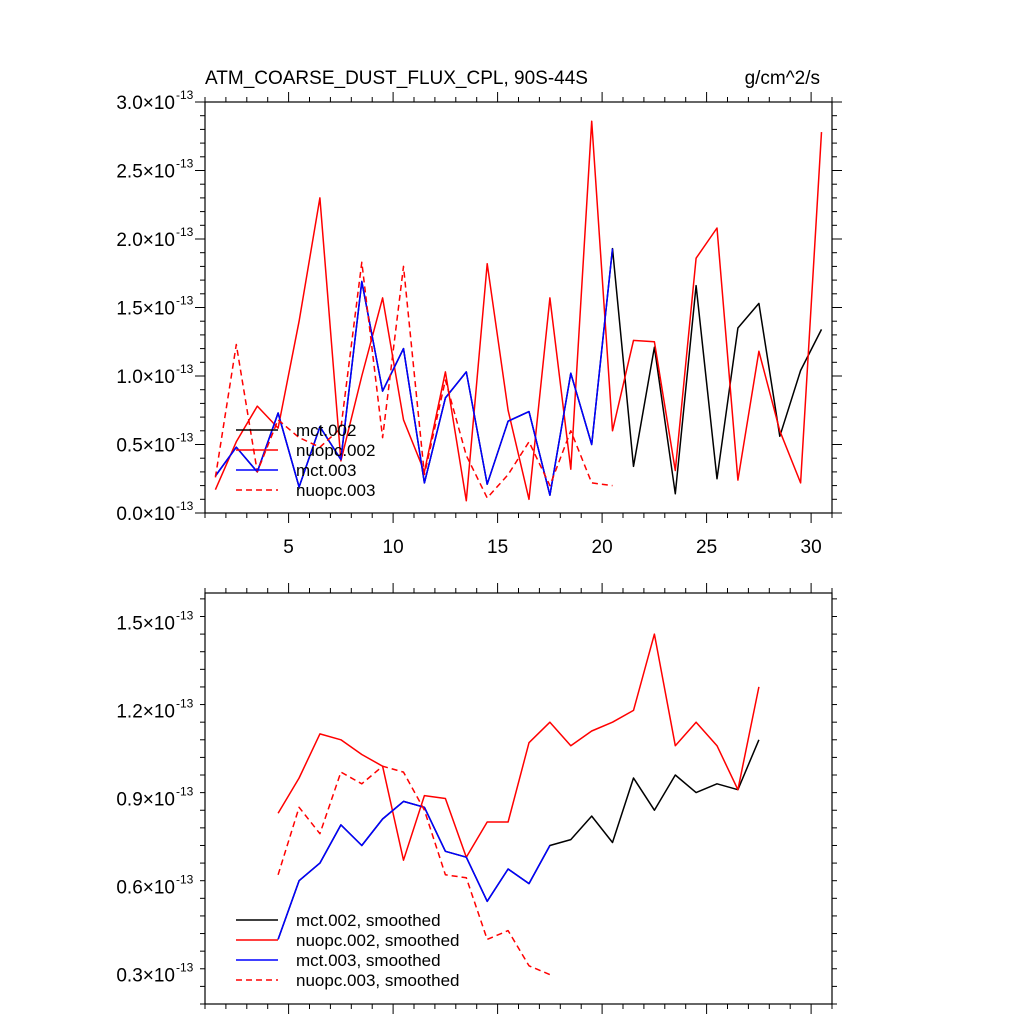  I want to click on y-tick-label: 0.0×10, so click(145, 514).